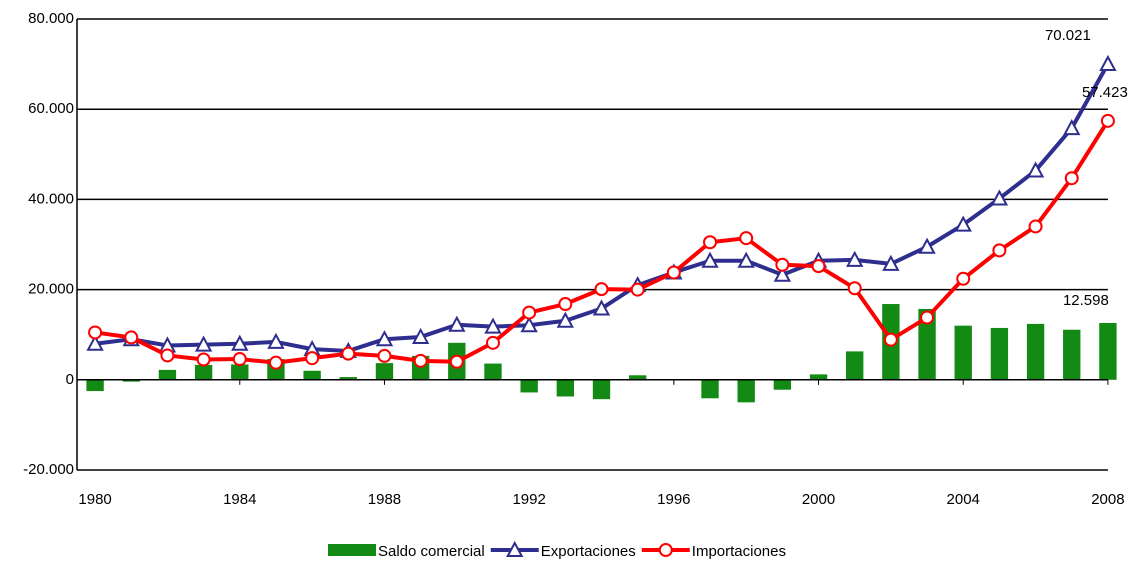 Image resolution: width=1144 pixels, height=568 pixels. What do you see at coordinates (431, 551) in the screenshot?
I see `legend-label: Saldo comercial` at bounding box center [431, 551].